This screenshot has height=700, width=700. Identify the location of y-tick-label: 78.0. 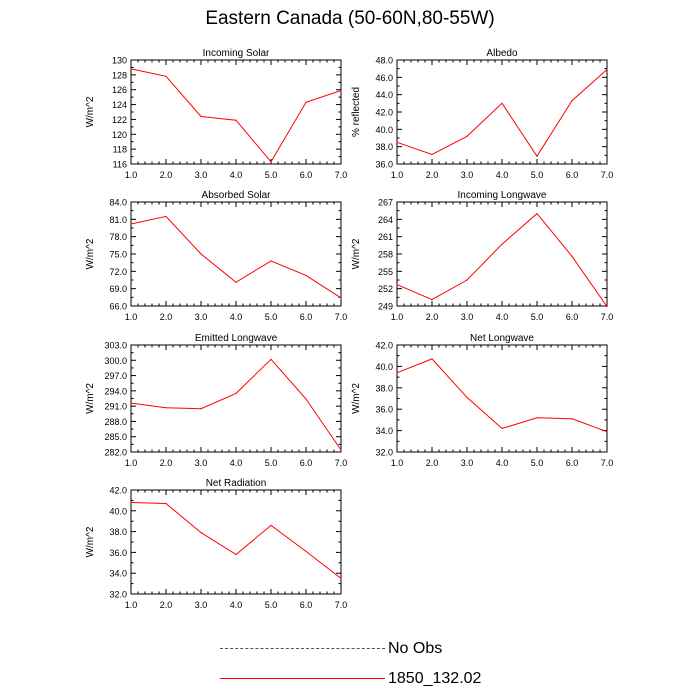
(118, 237).